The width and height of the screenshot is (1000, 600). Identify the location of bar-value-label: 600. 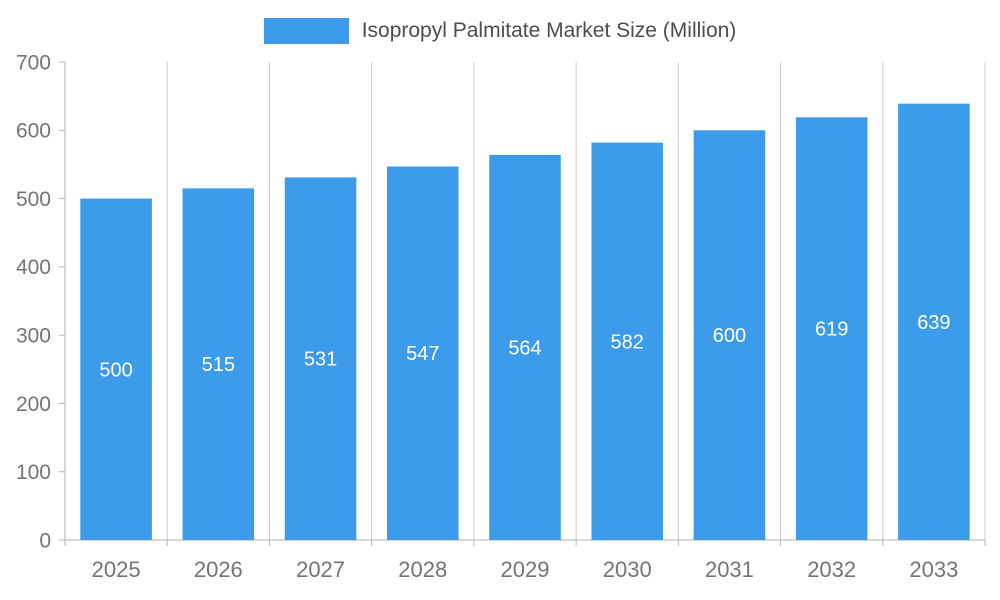
(729, 336).